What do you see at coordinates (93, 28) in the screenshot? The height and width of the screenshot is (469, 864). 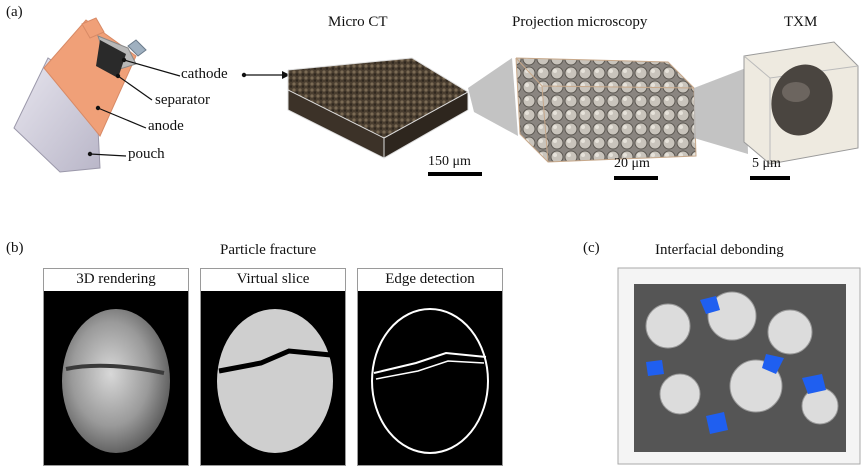 I see `anode-tab` at bounding box center [93, 28].